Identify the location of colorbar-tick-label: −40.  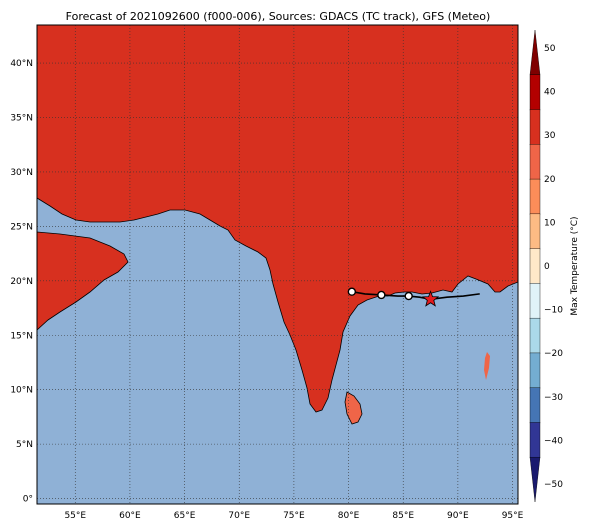
(553, 441).